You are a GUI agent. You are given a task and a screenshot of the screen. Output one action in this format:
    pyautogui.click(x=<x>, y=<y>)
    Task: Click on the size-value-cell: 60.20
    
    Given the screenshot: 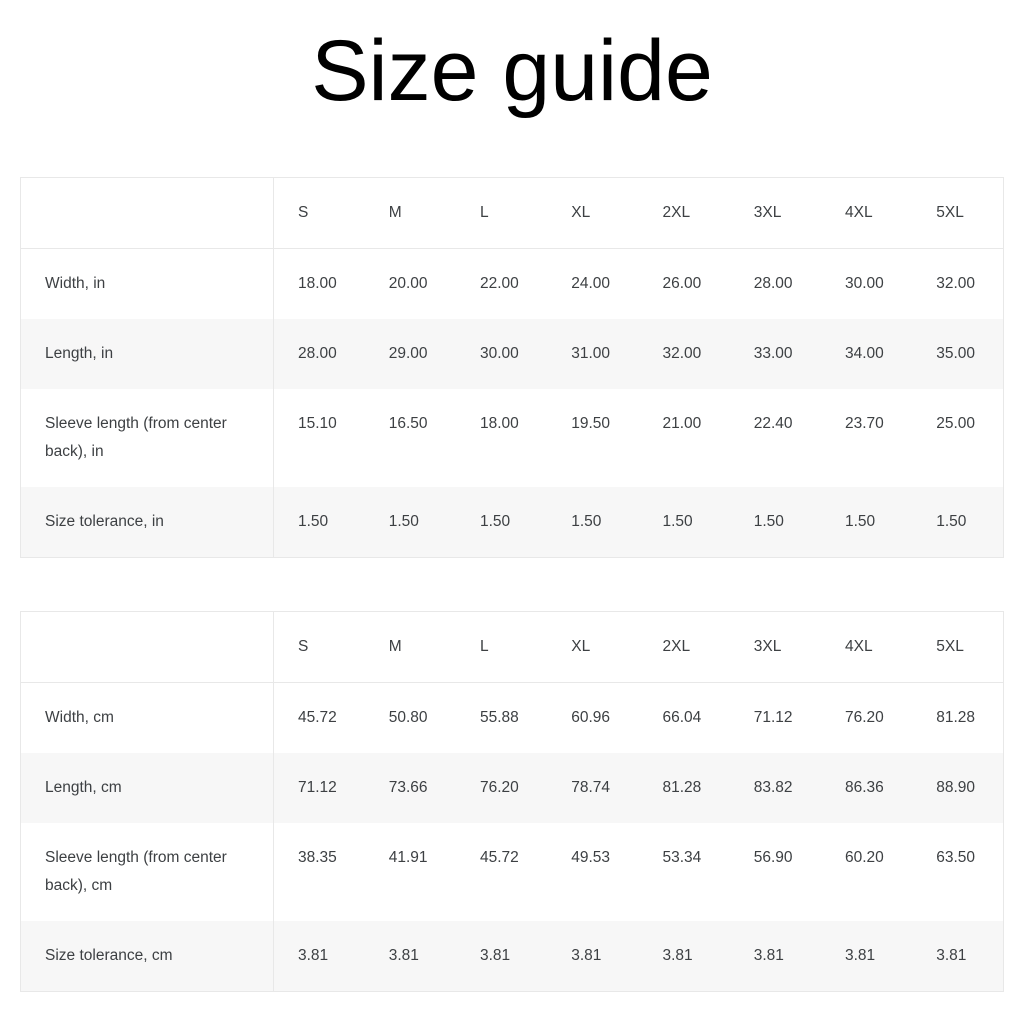 What is the action you would take?
    pyautogui.click(x=864, y=858)
    